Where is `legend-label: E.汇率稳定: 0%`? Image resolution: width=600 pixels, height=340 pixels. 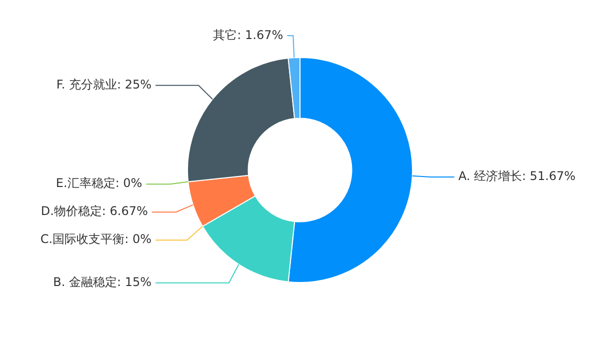
legend-label: E.汇率稳定: 0% is located at coordinates (99, 183).